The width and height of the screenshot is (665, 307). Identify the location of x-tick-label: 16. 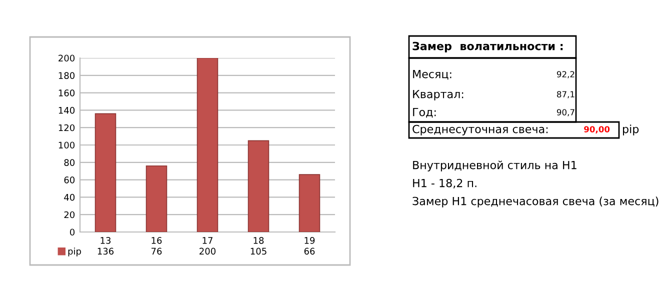
(157, 240).